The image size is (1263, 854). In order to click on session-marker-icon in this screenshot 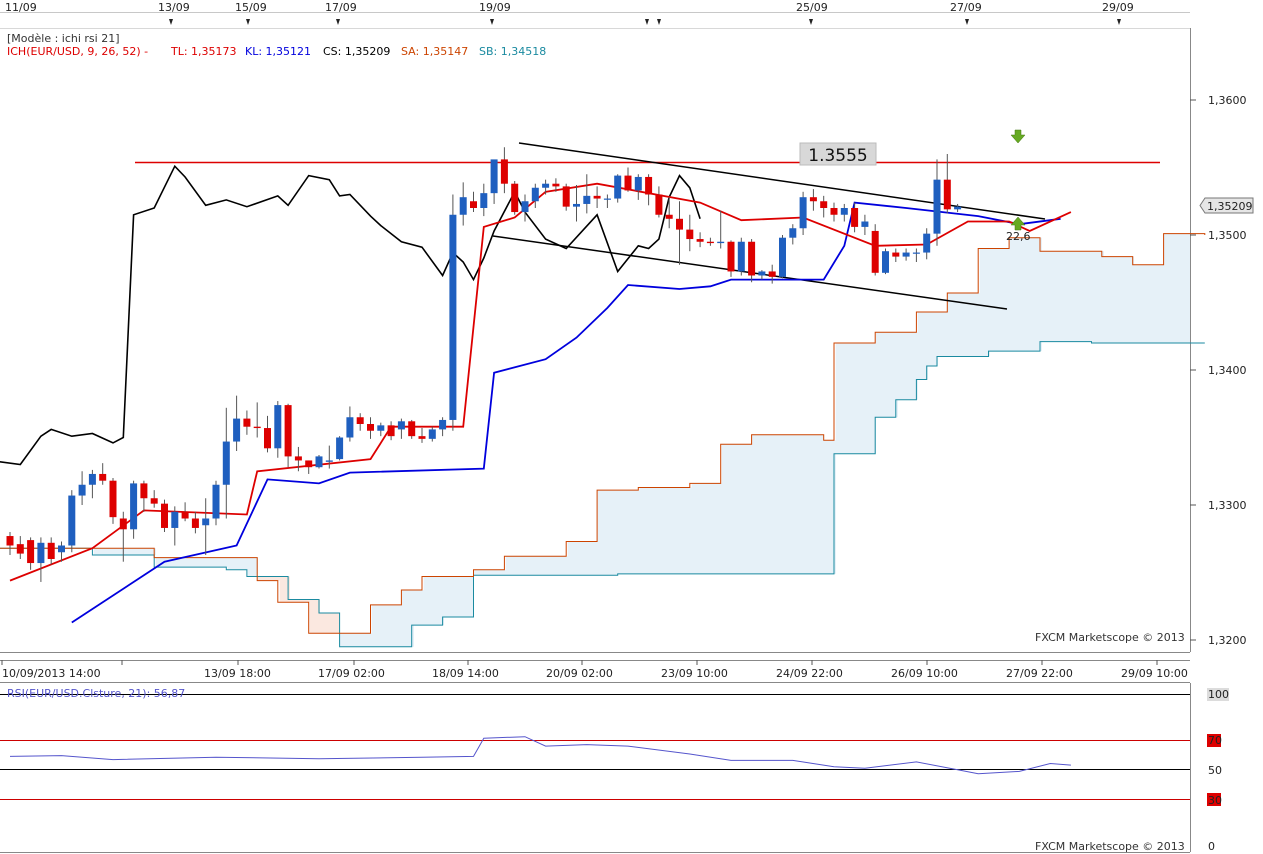, I will do `click(248, 22)`.